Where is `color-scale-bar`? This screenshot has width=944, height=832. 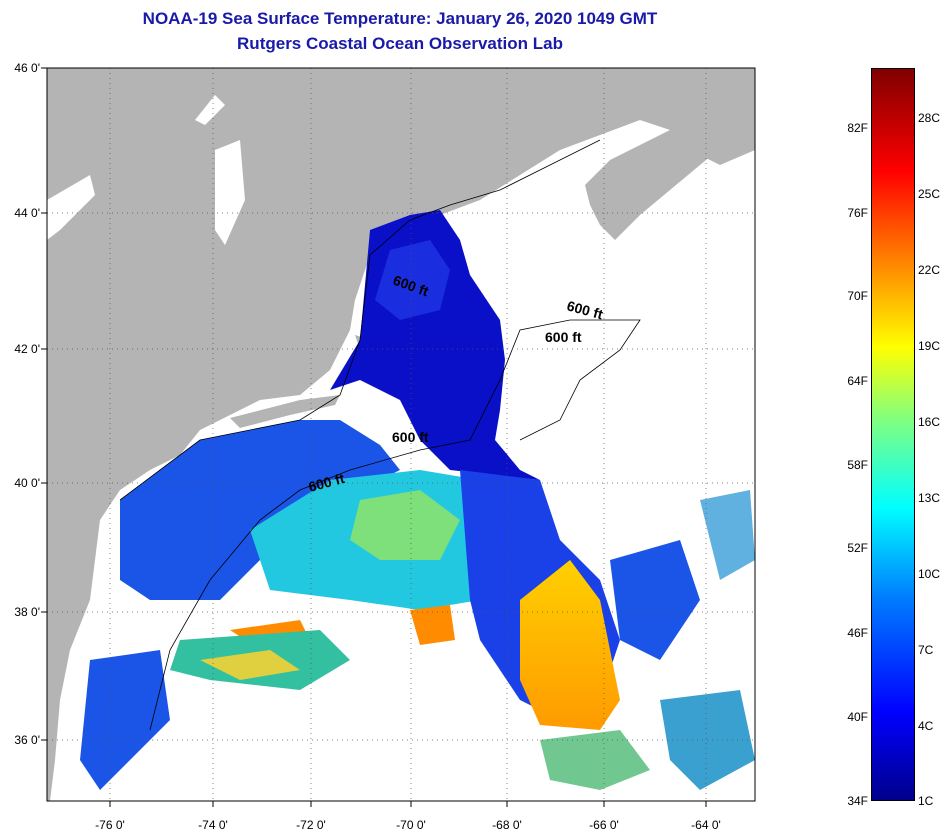
color-scale-bar is located at coordinates (893, 434).